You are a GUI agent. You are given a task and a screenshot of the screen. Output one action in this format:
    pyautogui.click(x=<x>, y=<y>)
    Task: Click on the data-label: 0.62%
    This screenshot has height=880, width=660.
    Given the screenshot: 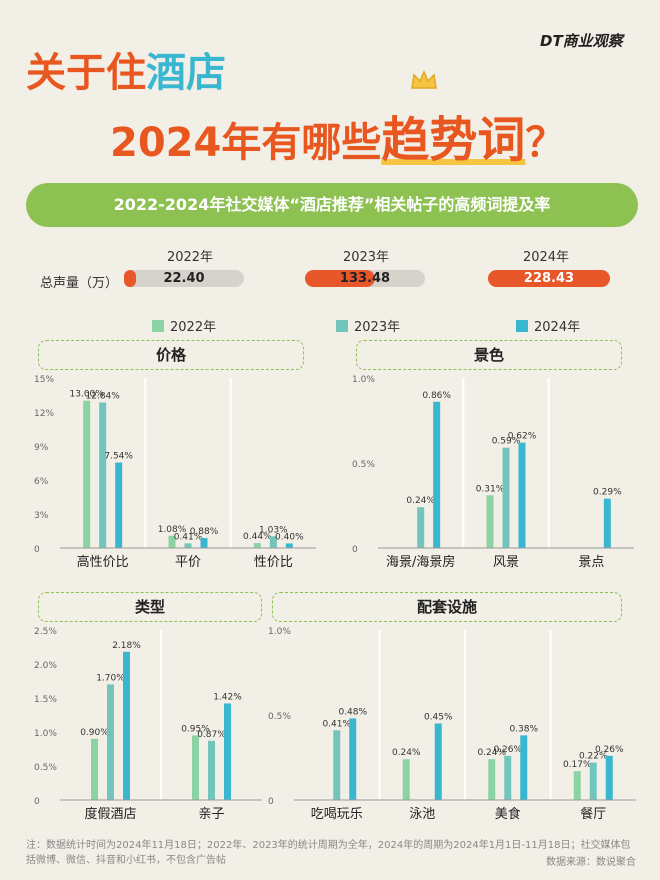 What is the action you would take?
    pyautogui.click(x=522, y=437)
    